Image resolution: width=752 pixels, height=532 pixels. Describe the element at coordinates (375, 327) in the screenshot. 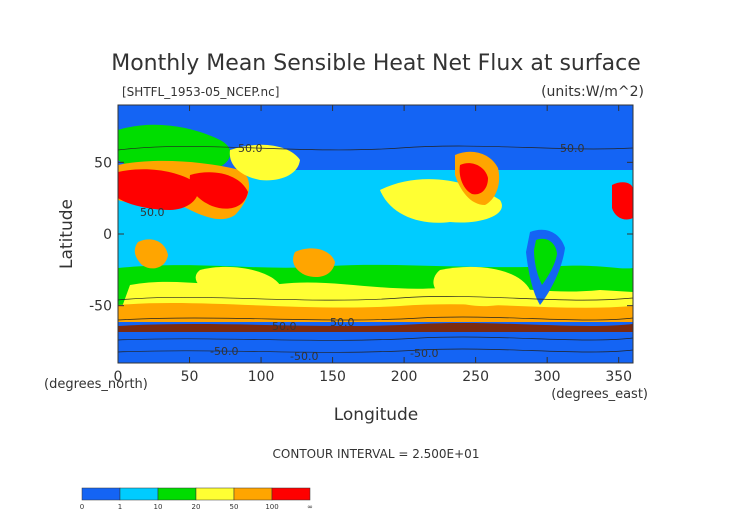

I see `antarctic-coast` at that location.